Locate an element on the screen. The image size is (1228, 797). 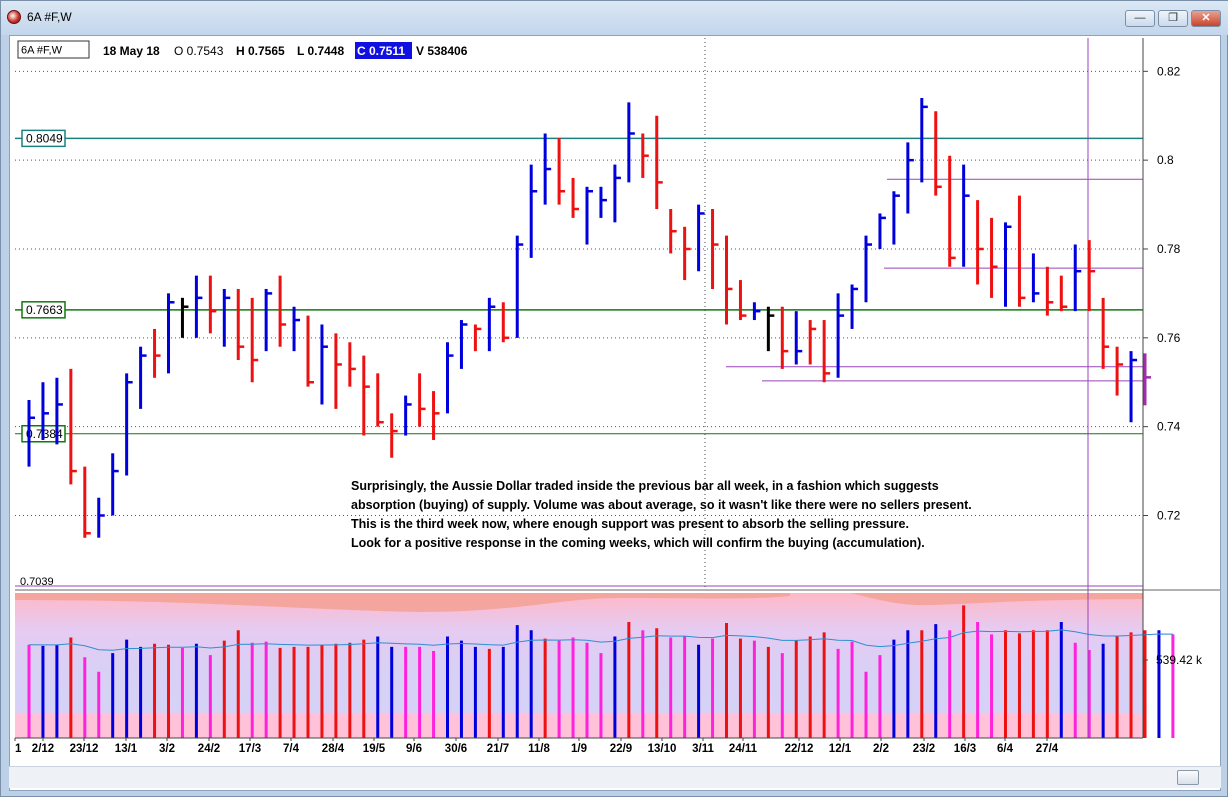
x-tick-label: 24/11 is located at coordinates (743, 749).